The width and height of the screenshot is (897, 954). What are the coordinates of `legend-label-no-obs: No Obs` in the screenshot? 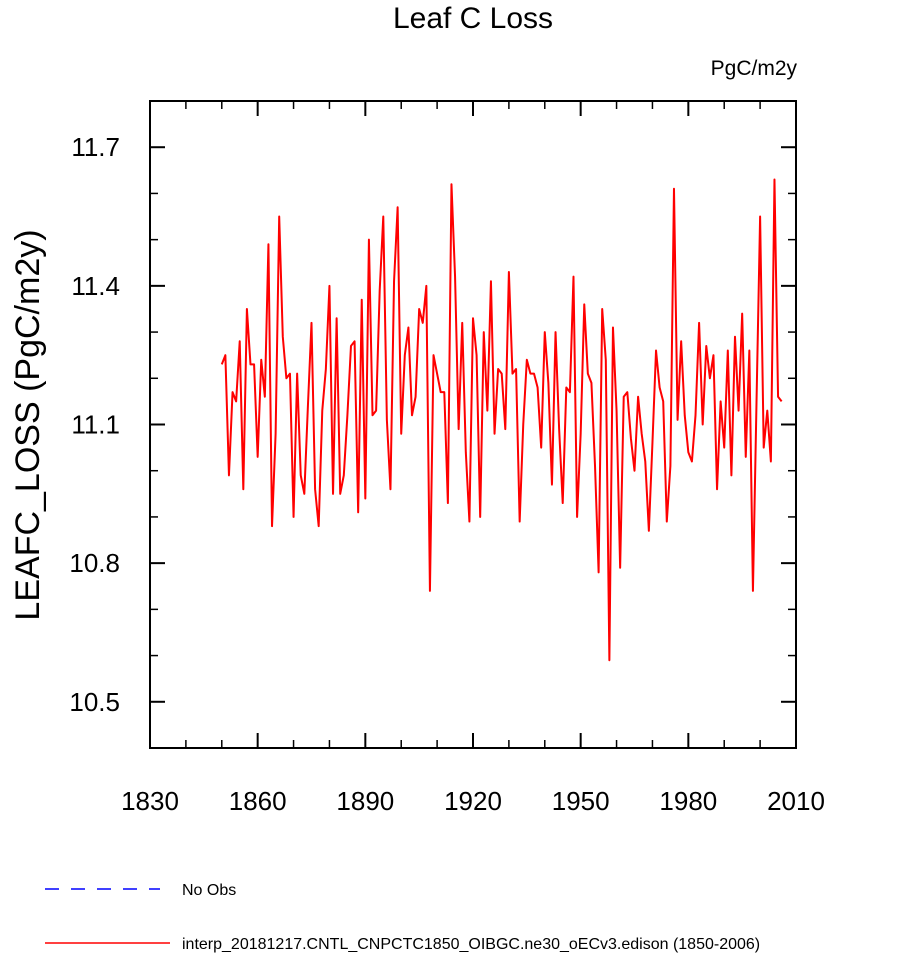 It's located at (209, 890).